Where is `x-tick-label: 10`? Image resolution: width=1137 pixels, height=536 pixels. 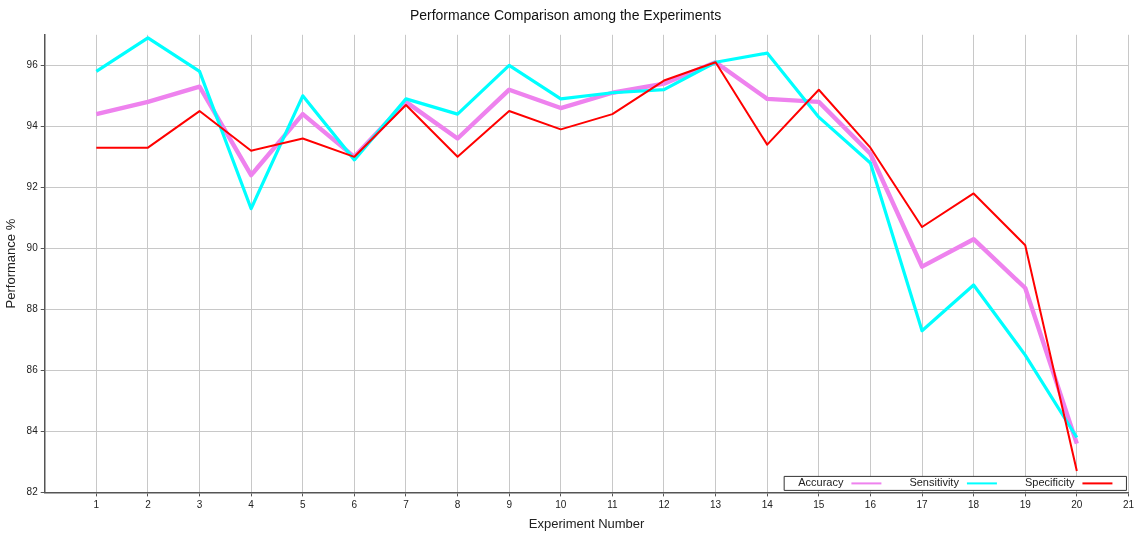
x-tick-label: 10 is located at coordinates (561, 505).